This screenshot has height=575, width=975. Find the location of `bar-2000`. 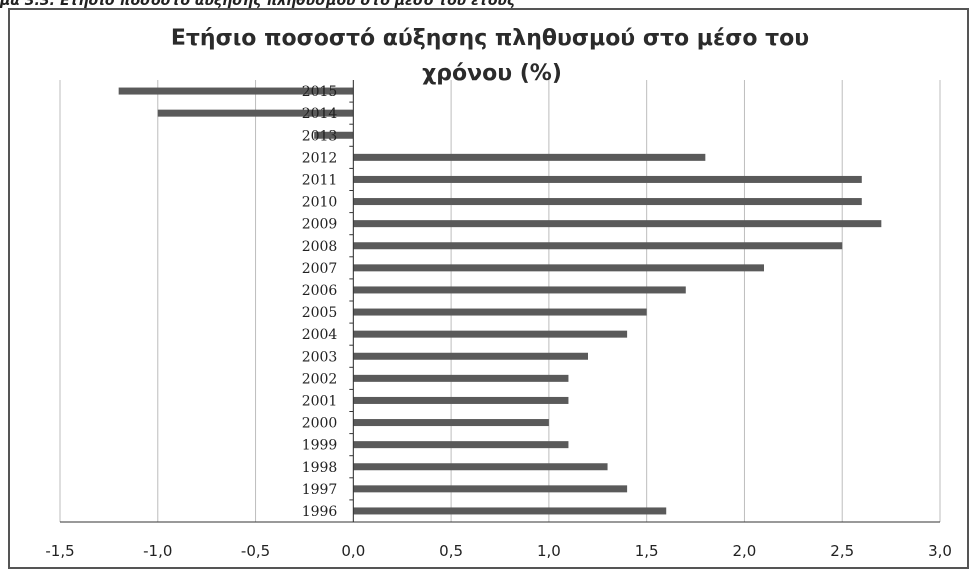

bar-2000 is located at coordinates (451, 423).